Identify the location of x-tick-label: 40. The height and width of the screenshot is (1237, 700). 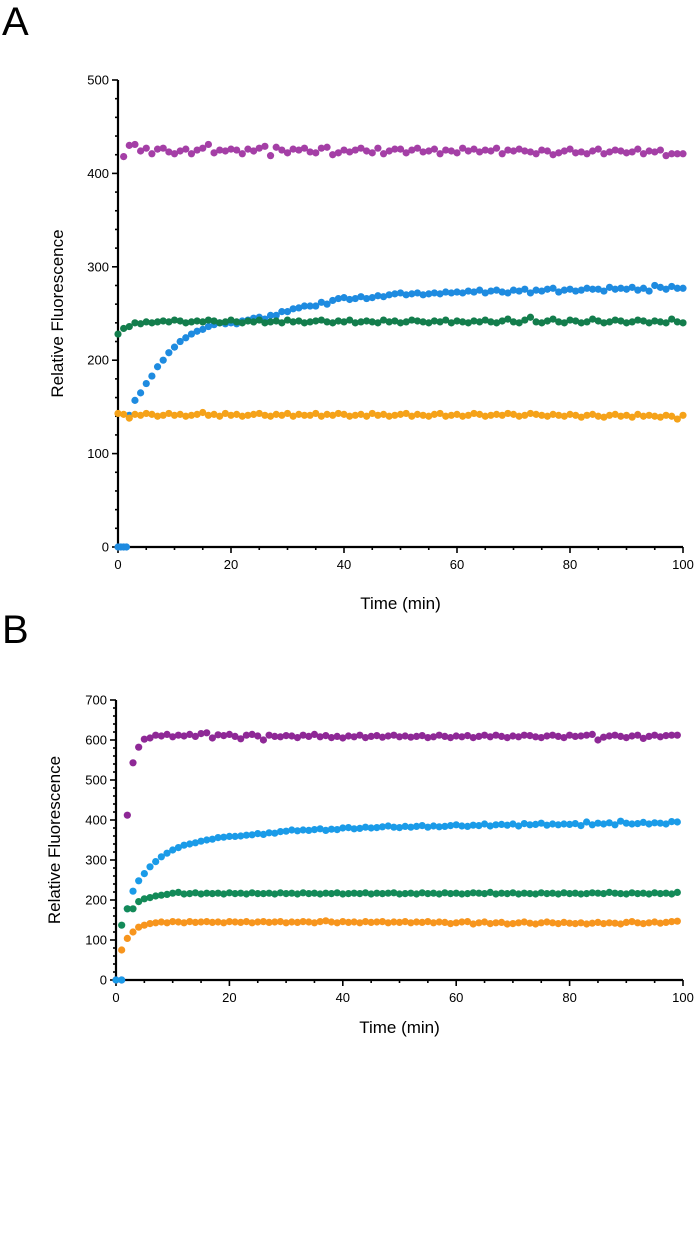
(344, 564).